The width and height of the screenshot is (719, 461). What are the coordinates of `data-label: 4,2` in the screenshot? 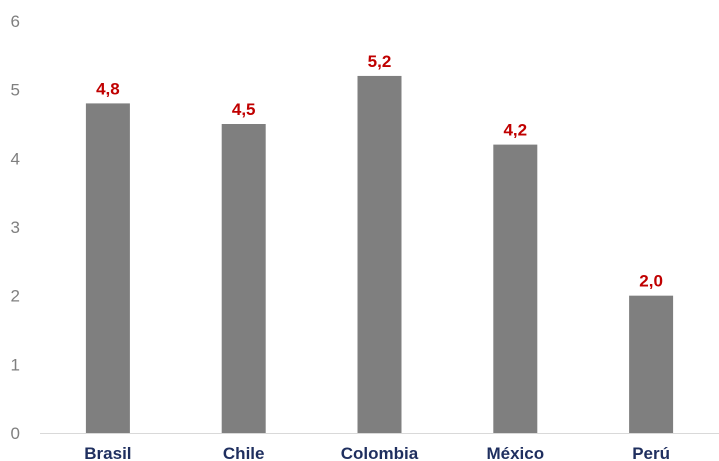 It's located at (515, 130).